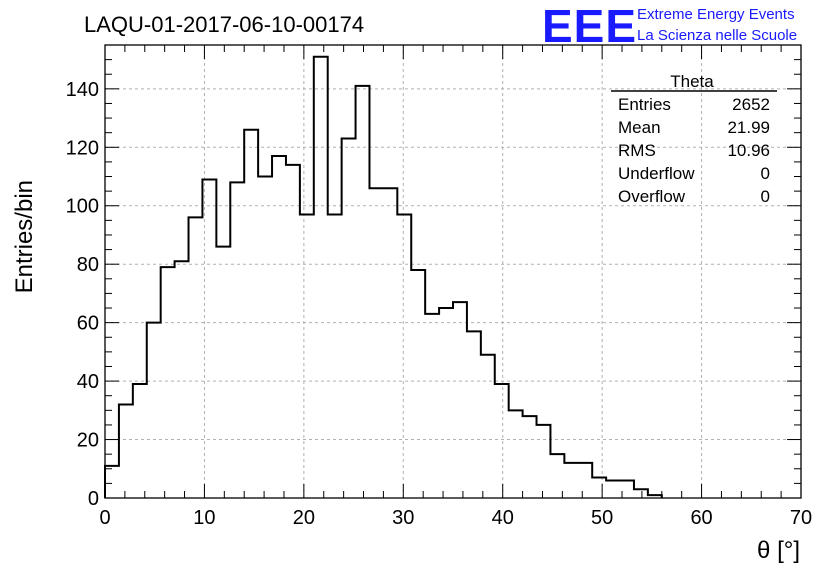  Describe the element at coordinates (82, 207) in the screenshot. I see `y-tick-label: 100` at that location.